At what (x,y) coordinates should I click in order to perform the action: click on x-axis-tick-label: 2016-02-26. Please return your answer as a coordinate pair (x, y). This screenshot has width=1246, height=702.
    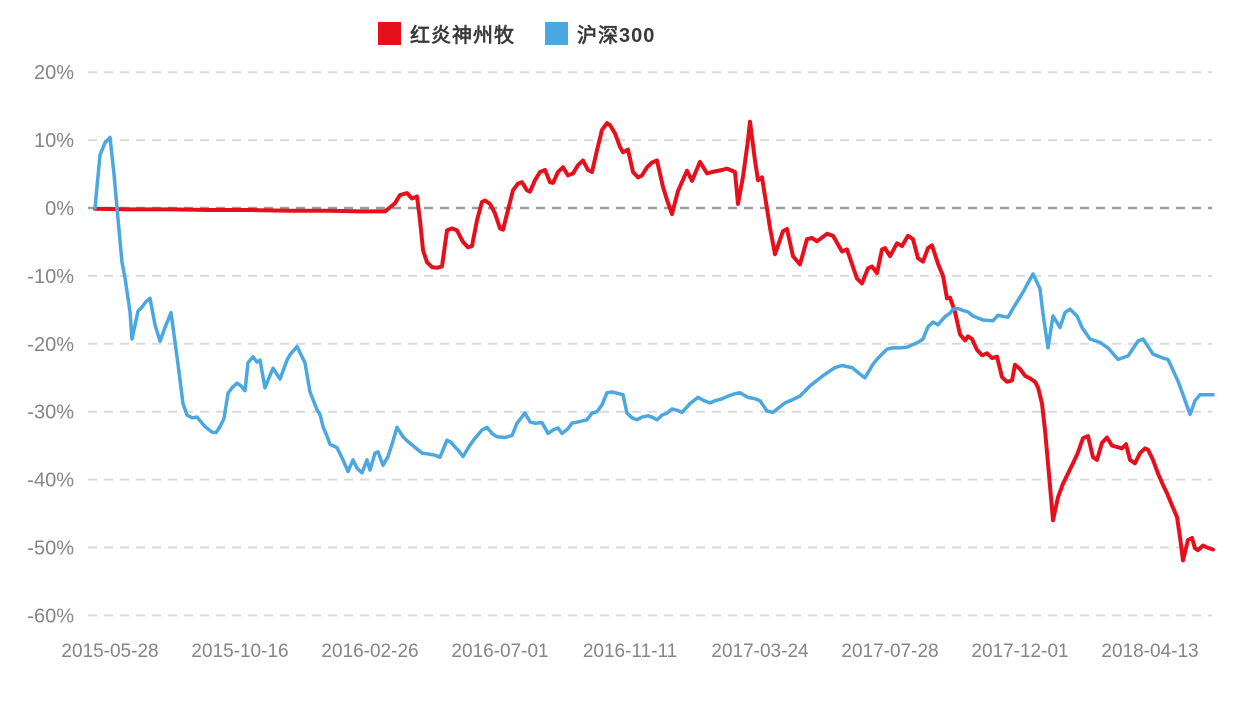
    Looking at the image, I should click on (369, 651).